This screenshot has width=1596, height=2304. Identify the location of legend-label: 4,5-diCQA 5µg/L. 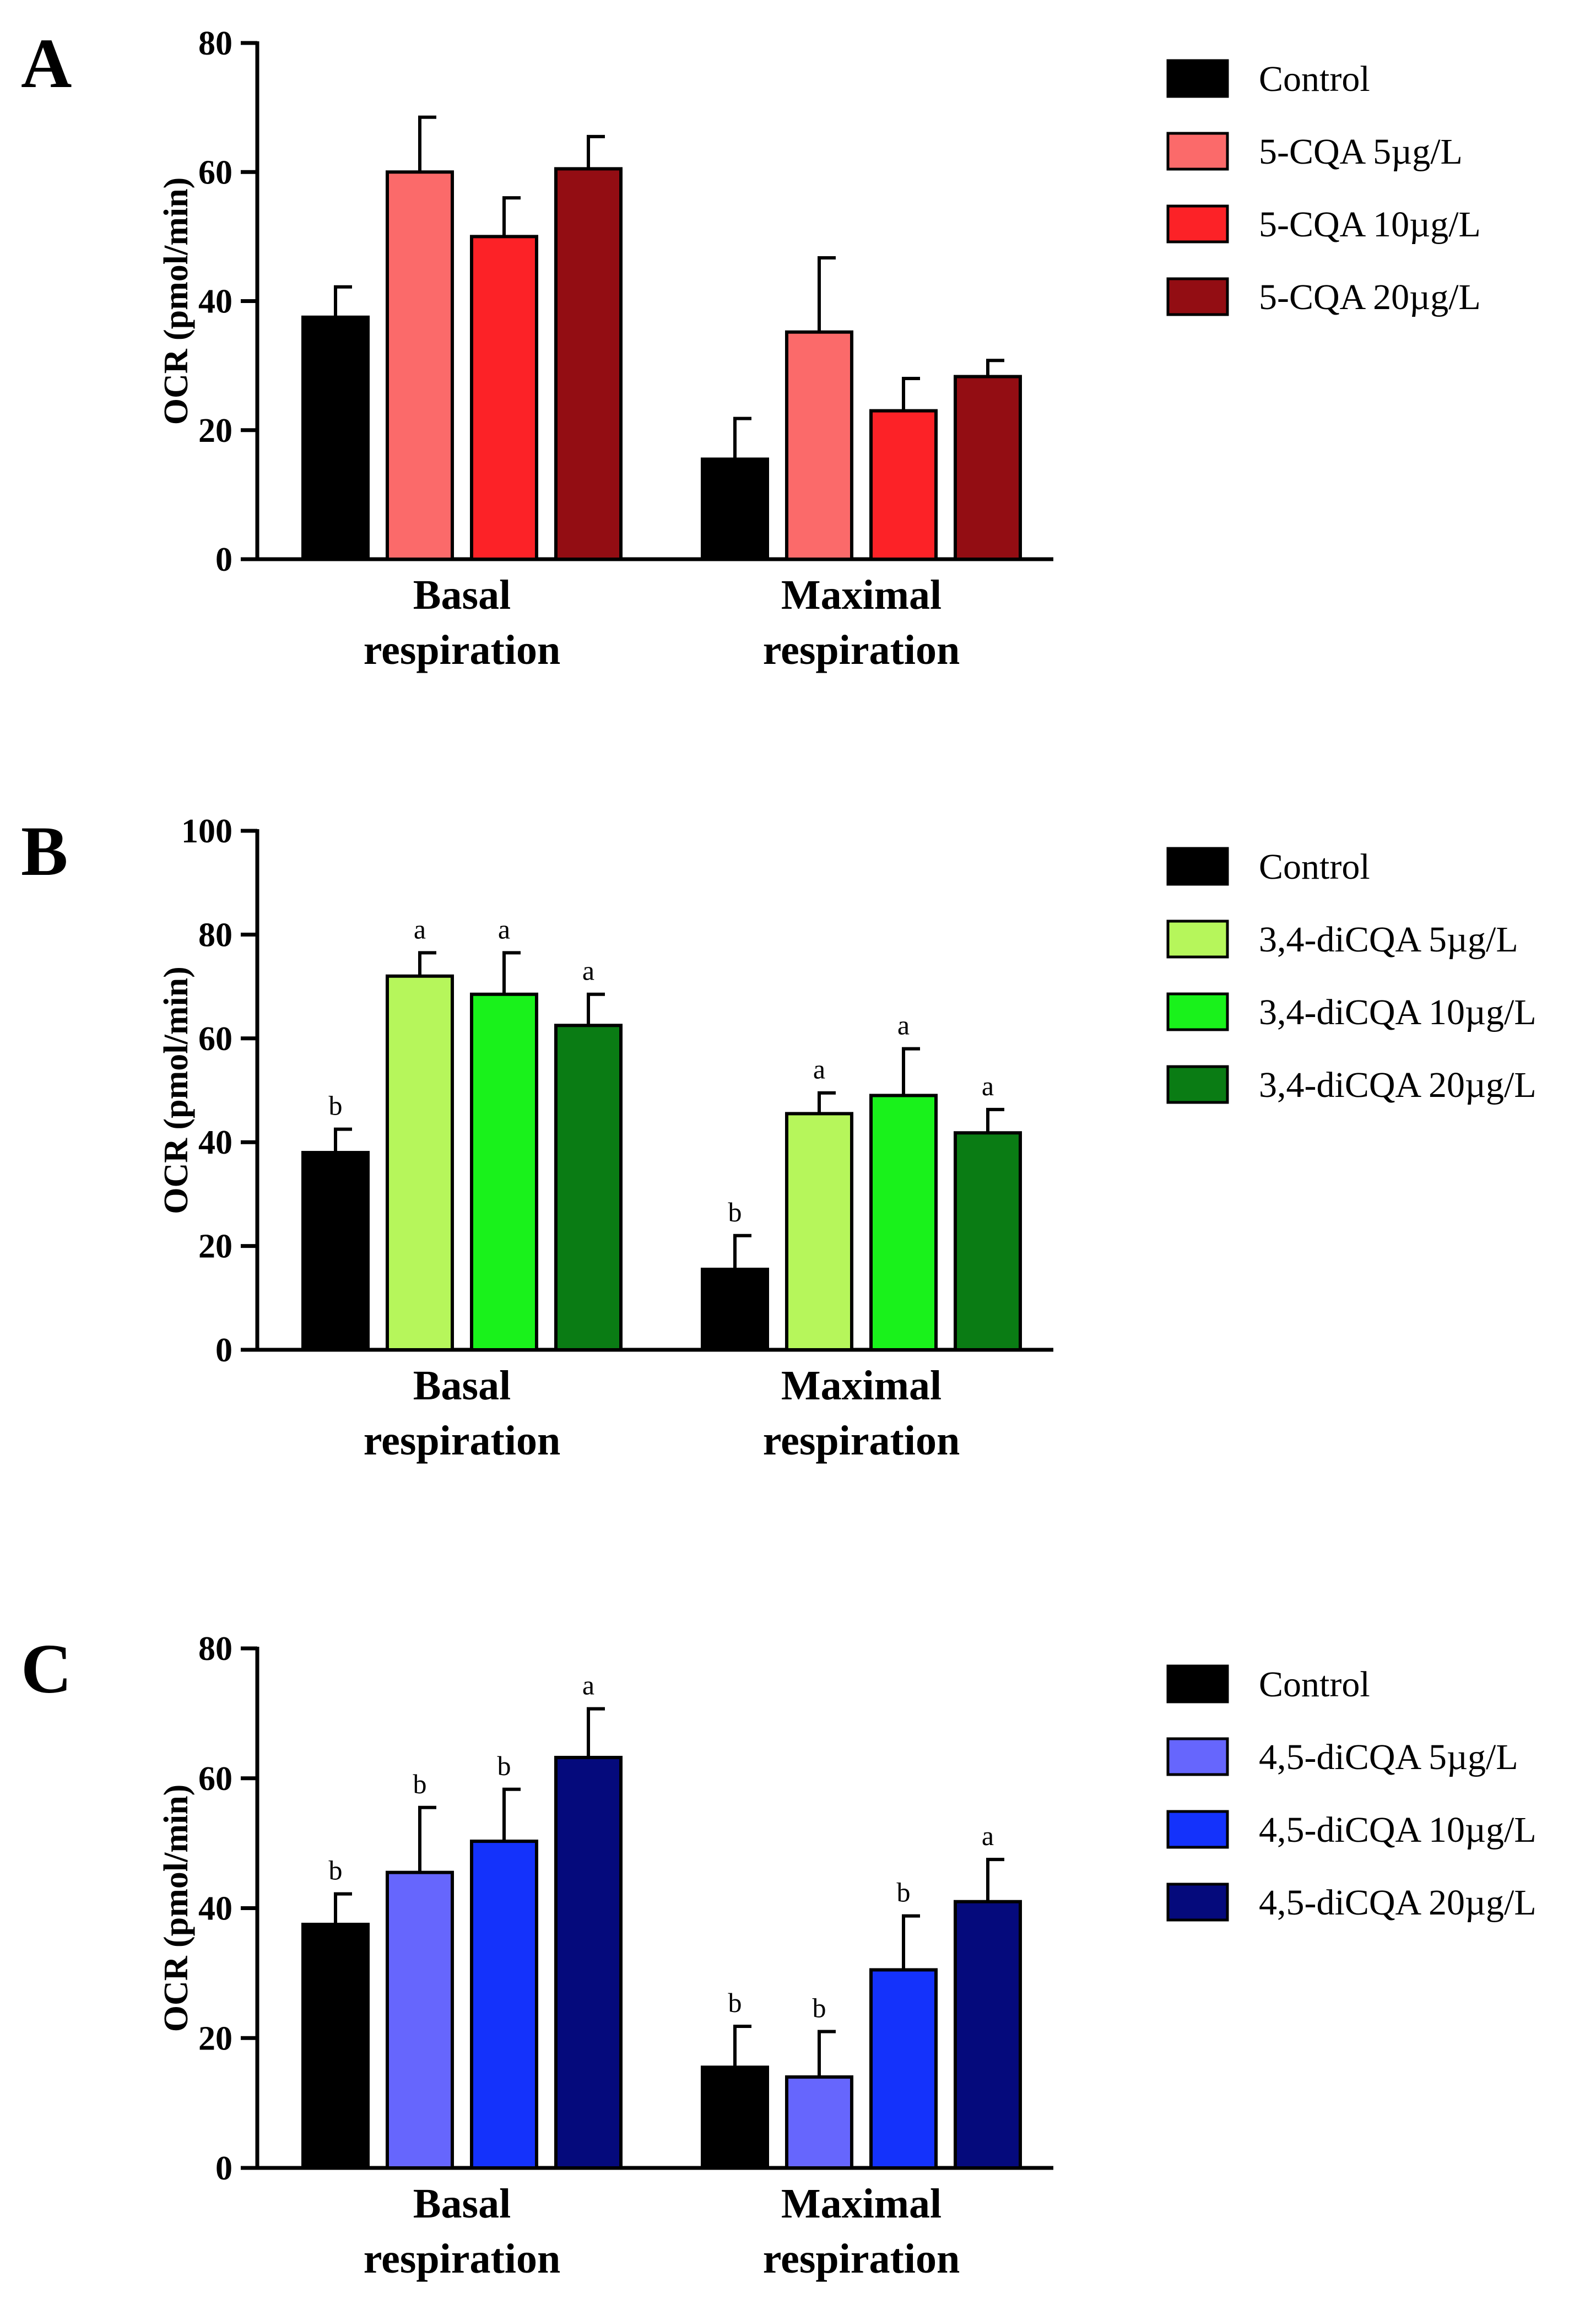
(1388, 1757).